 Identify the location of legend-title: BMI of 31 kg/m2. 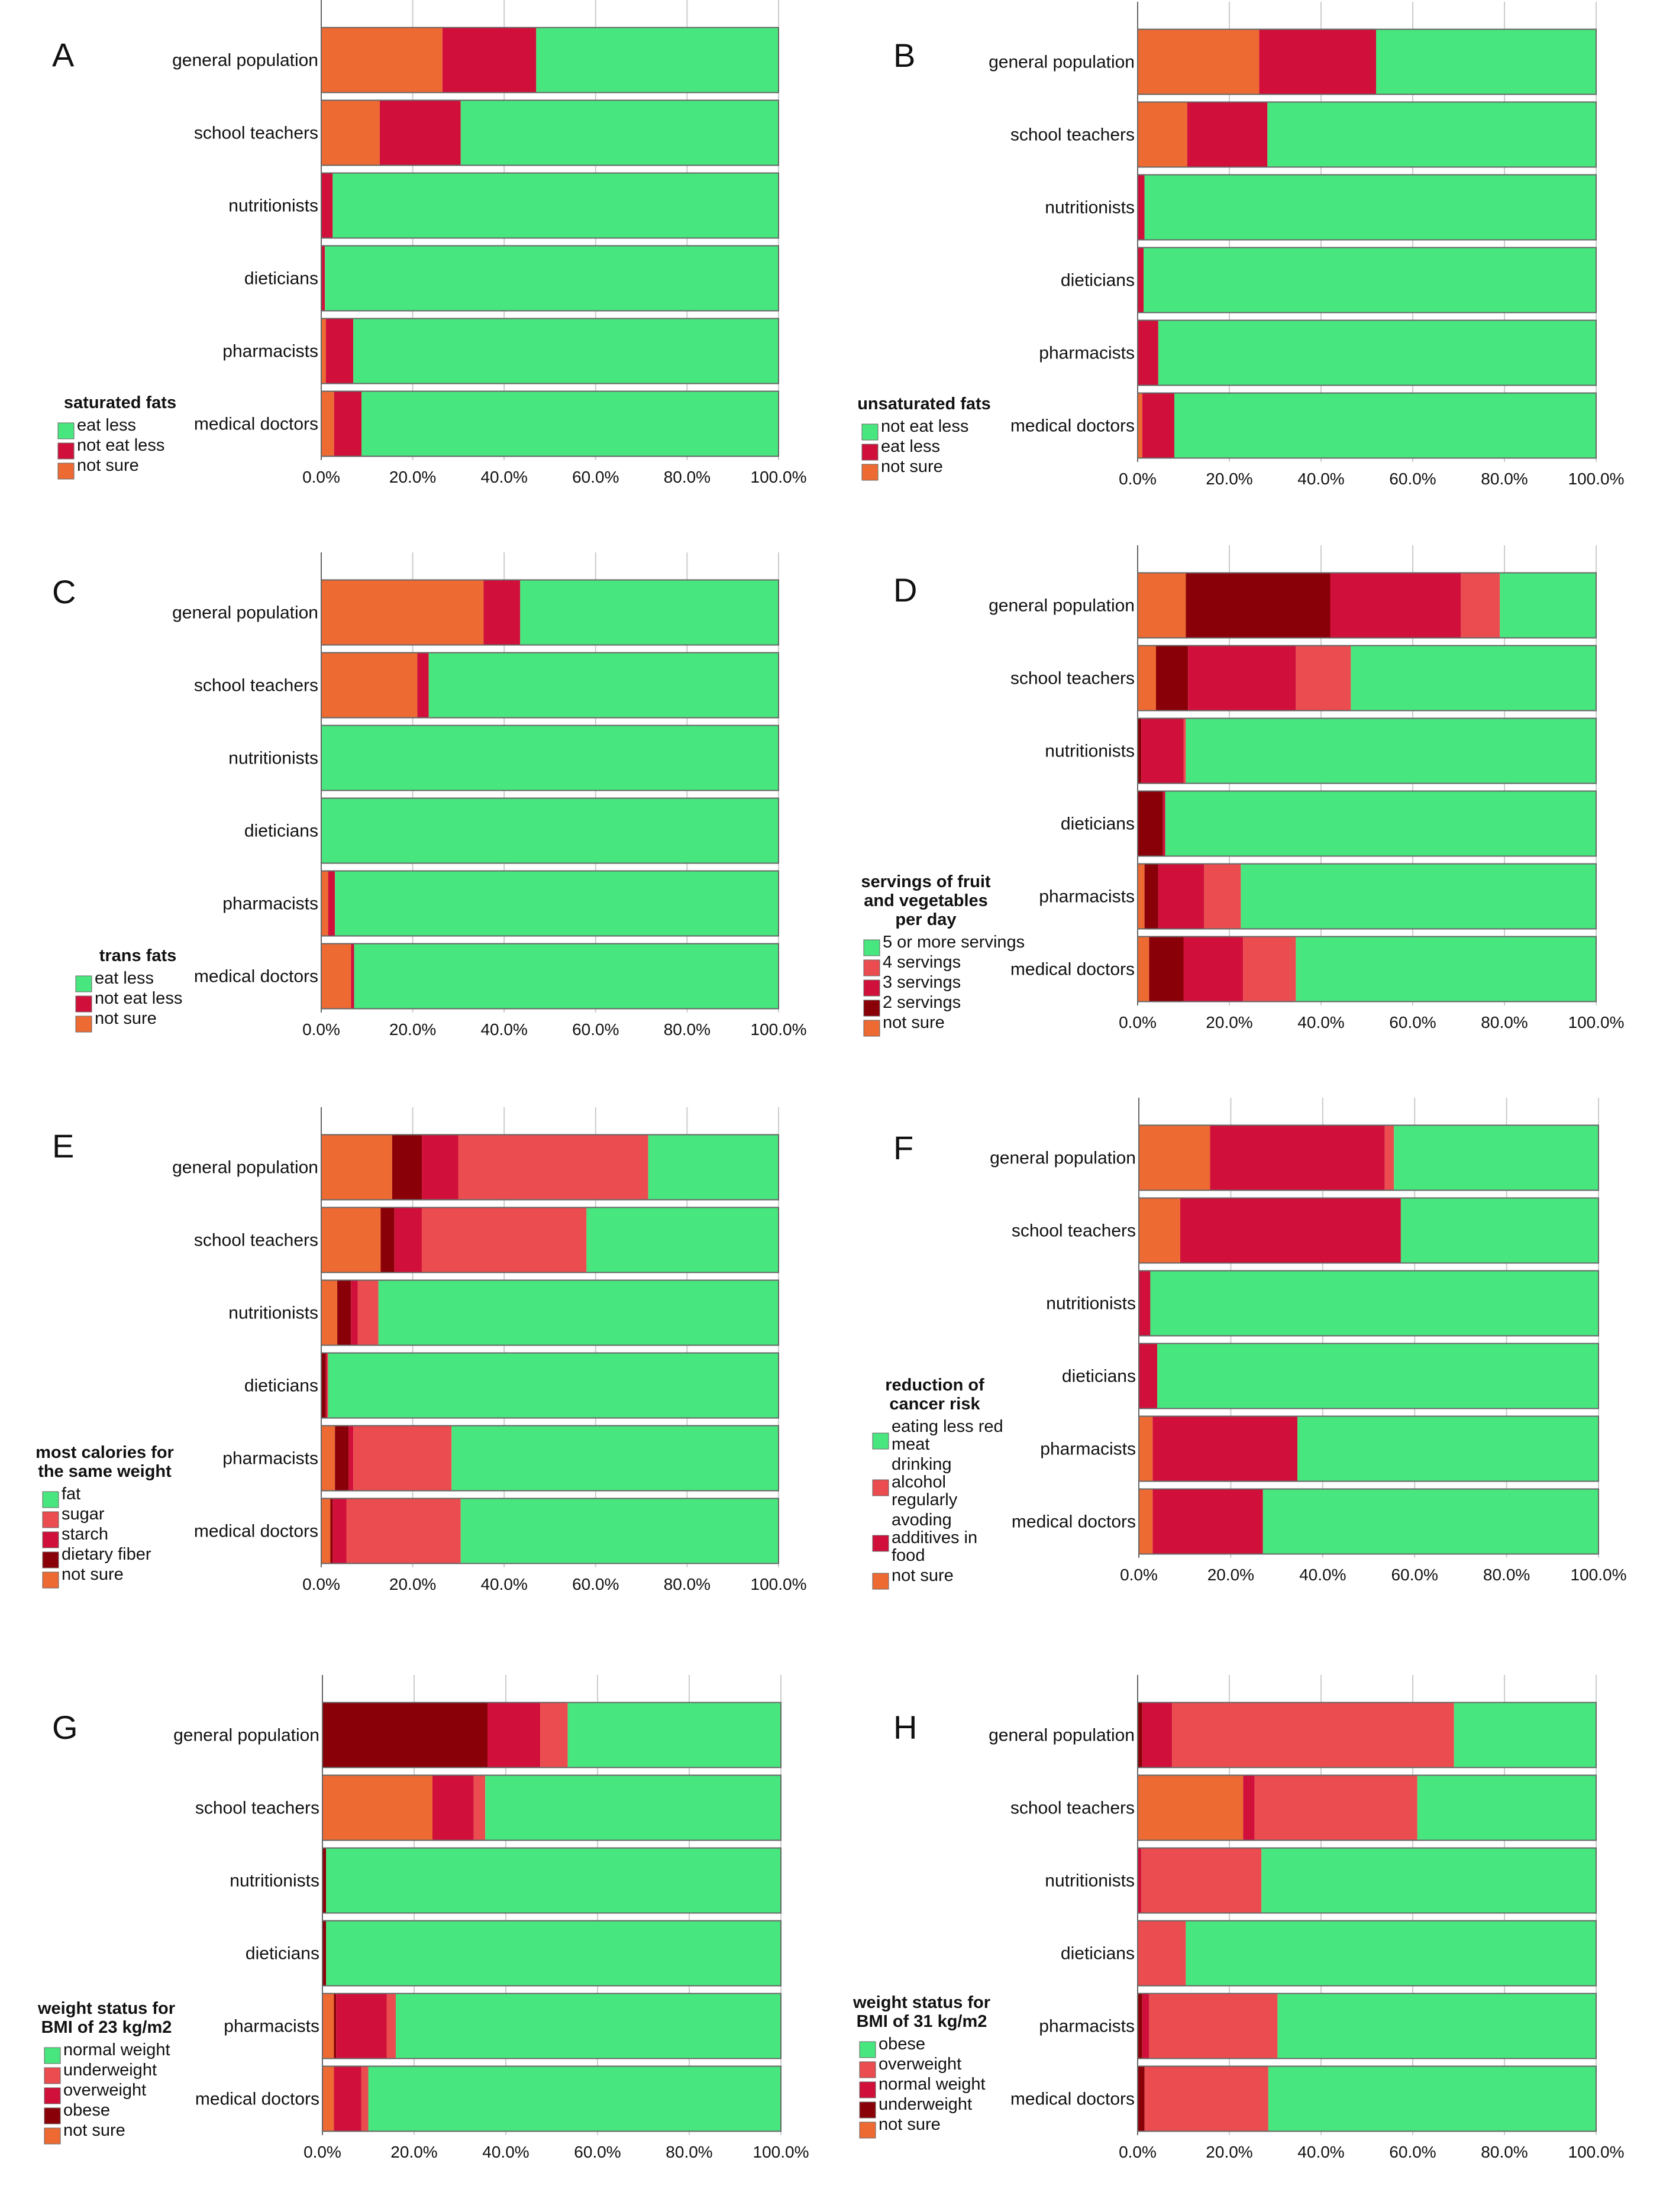
(922, 2021).